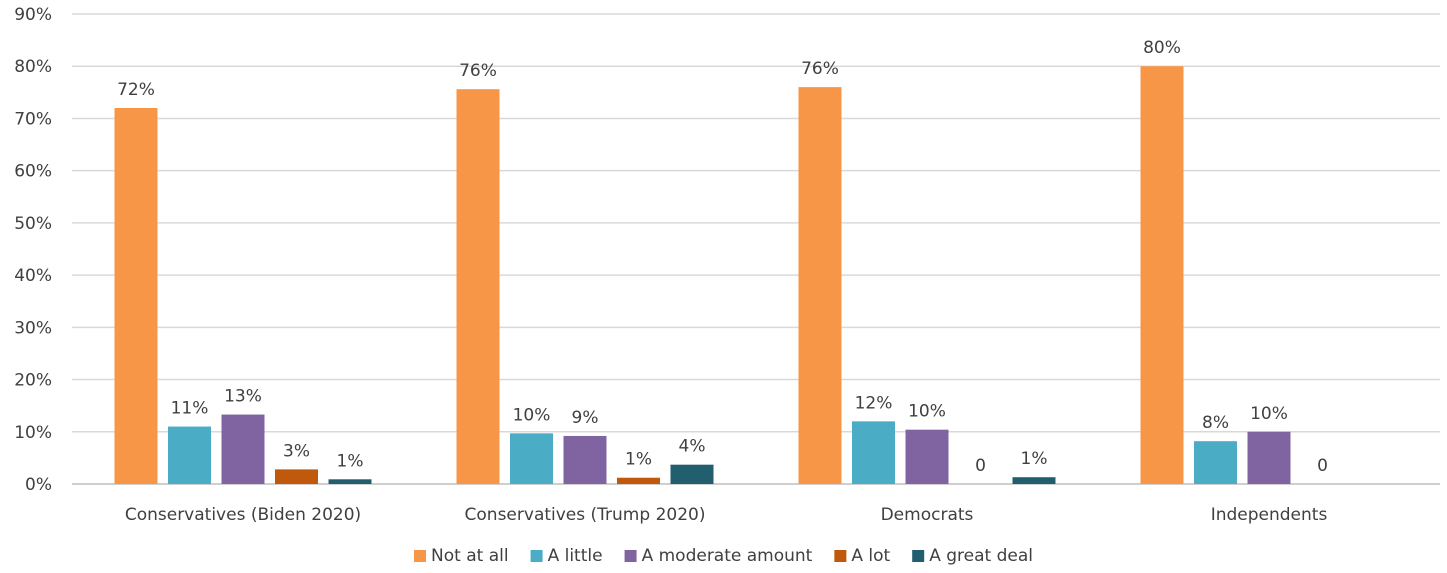 The image size is (1447, 573). I want to click on y-tick-label: 30%, so click(33, 328).